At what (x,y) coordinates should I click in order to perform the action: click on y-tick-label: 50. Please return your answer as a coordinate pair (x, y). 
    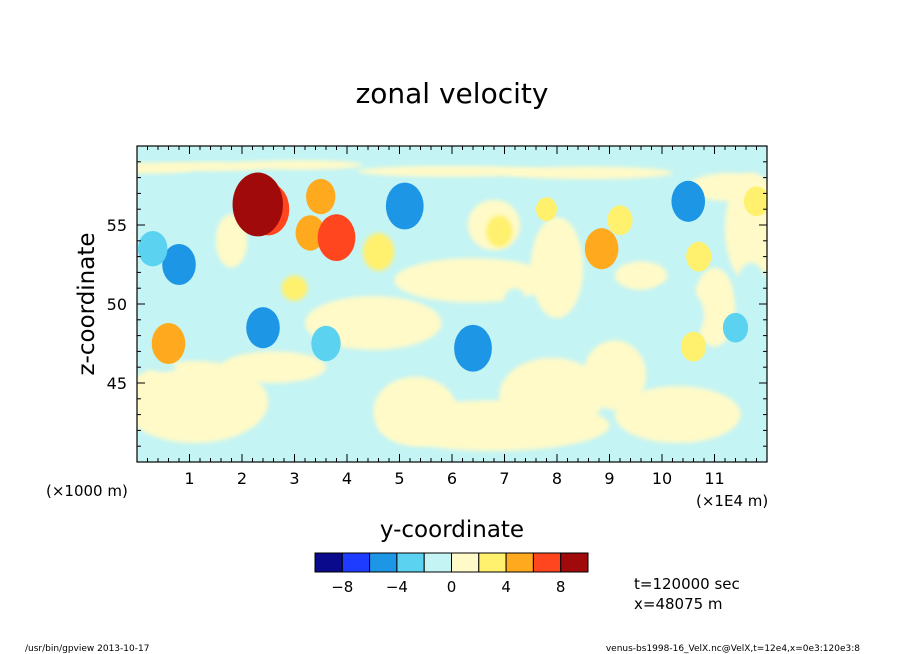
    Looking at the image, I should click on (117, 304).